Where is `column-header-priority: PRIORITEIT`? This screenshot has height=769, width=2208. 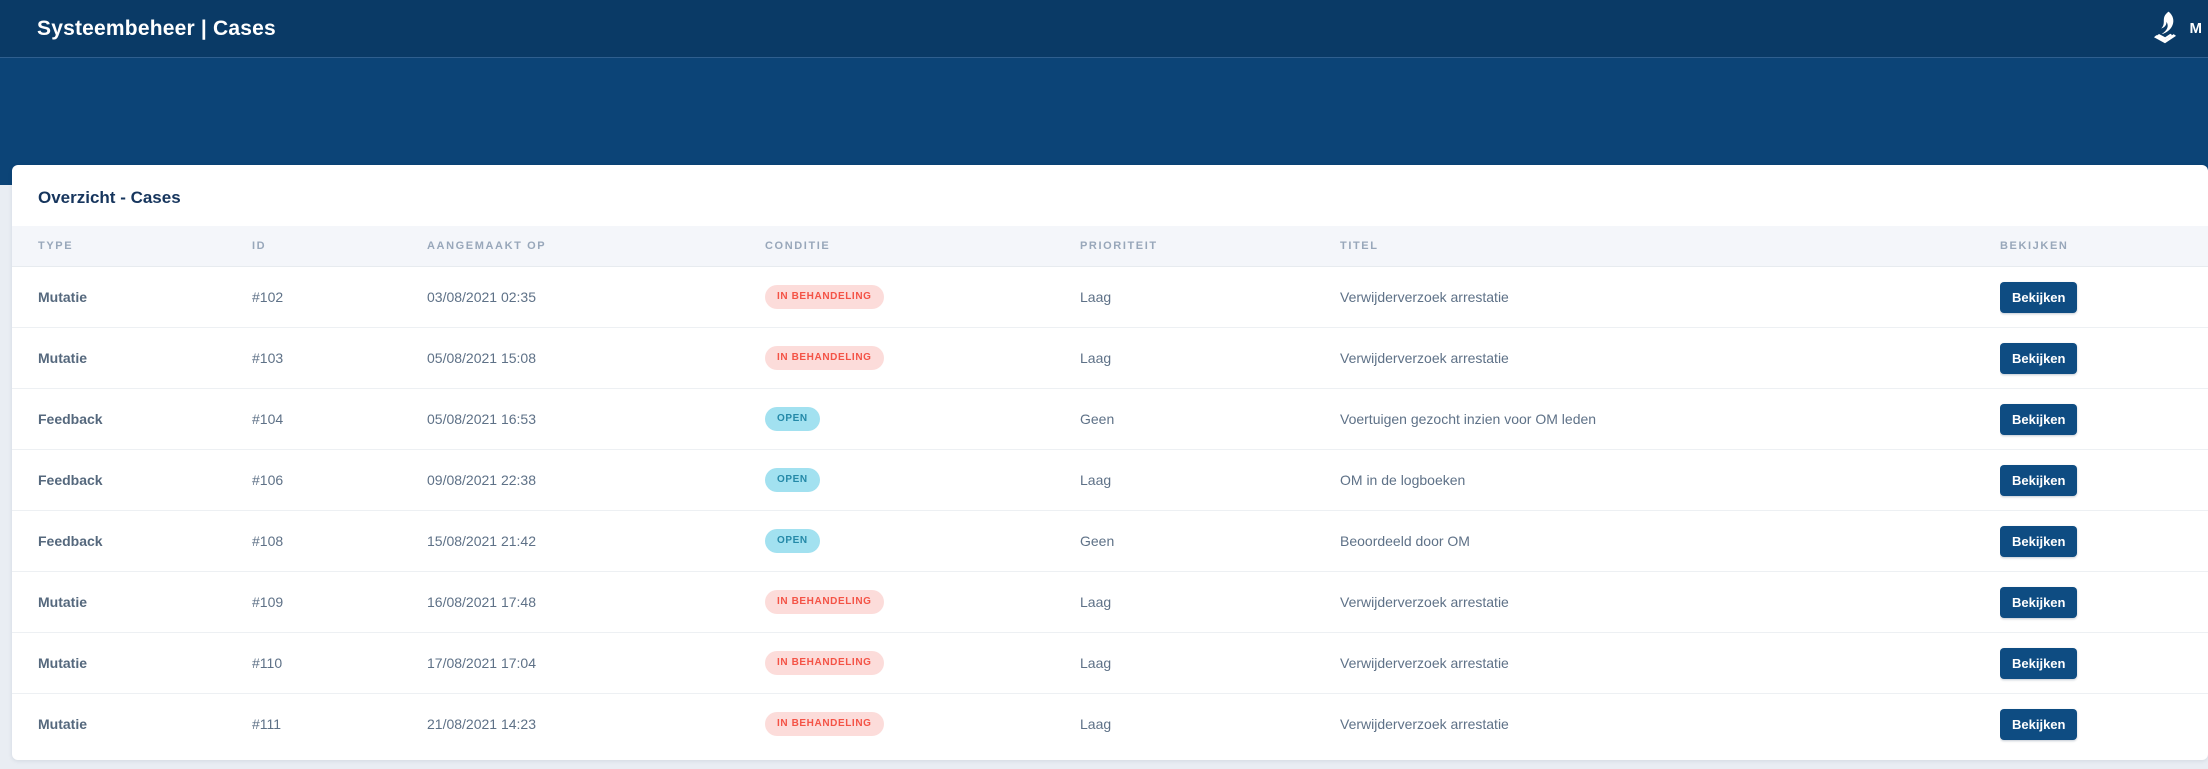
column-header-priority: PRIORITEIT is located at coordinates (1210, 246).